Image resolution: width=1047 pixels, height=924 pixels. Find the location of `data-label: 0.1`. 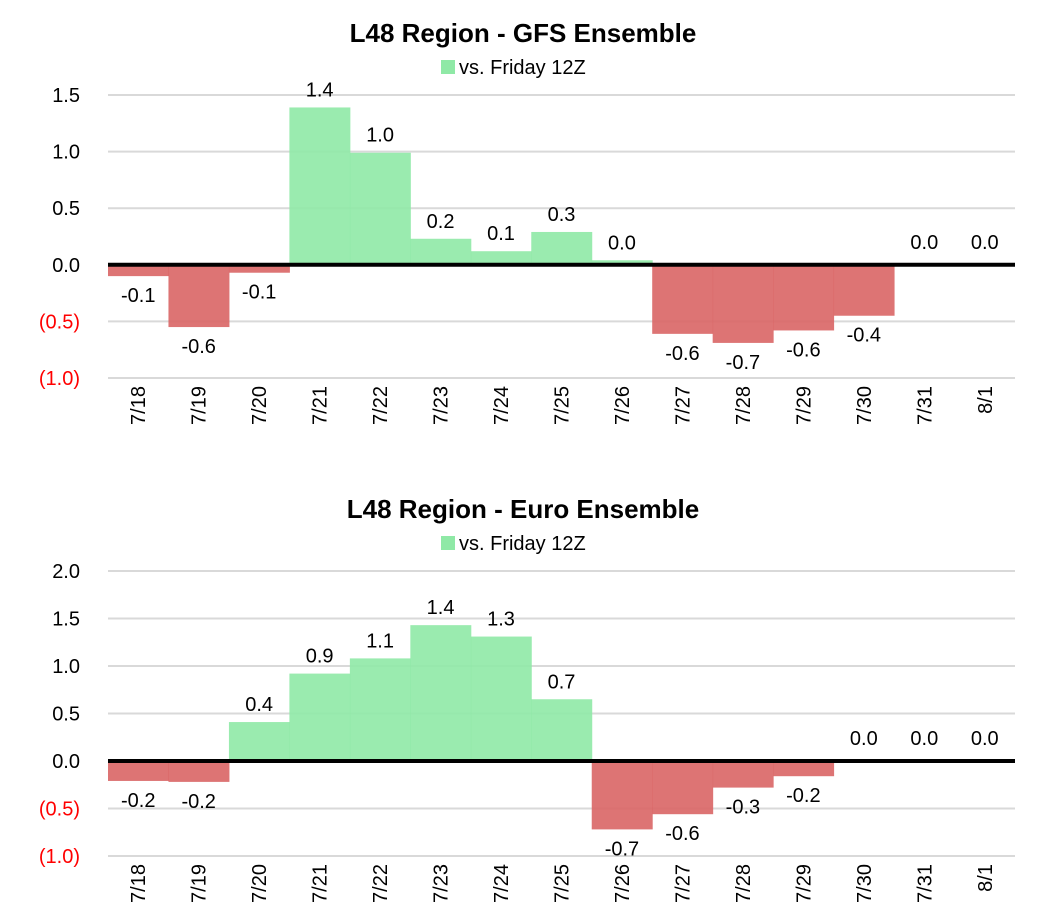

data-label: 0.1 is located at coordinates (501, 234).